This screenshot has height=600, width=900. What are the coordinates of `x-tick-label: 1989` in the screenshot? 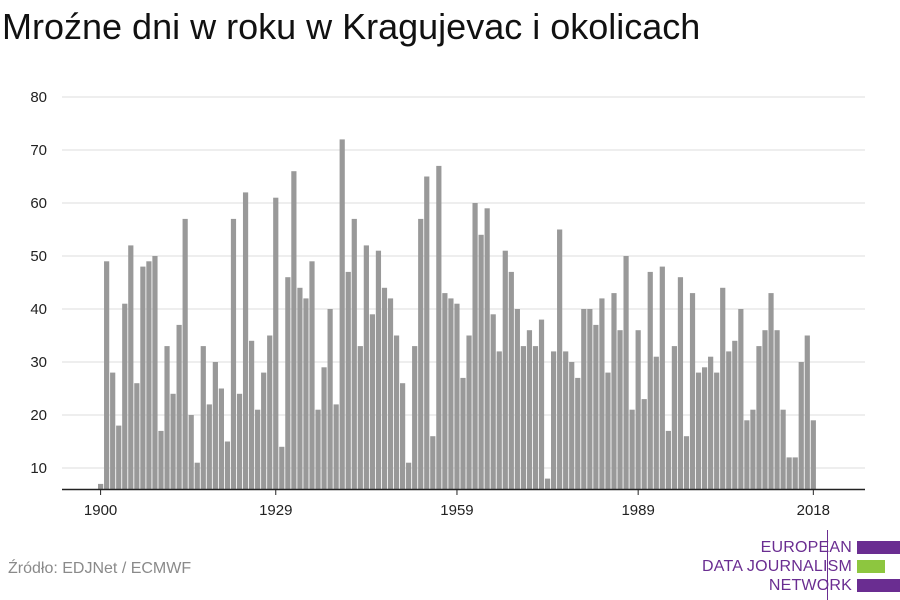 It's located at (637, 510).